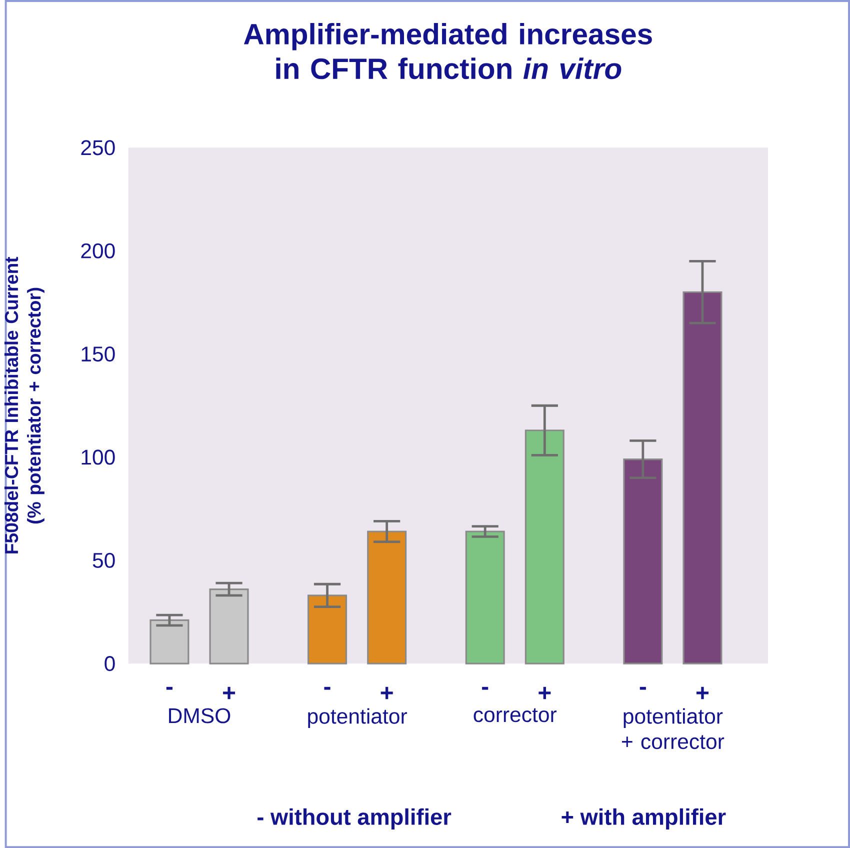 The image size is (850, 848). I want to click on y-tick-label: 100, so click(98, 457).